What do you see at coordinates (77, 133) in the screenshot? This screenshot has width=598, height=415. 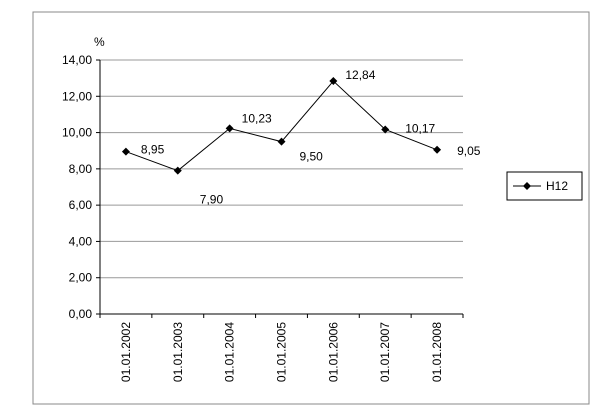 I see `y-tick-label: 10,00` at bounding box center [77, 133].